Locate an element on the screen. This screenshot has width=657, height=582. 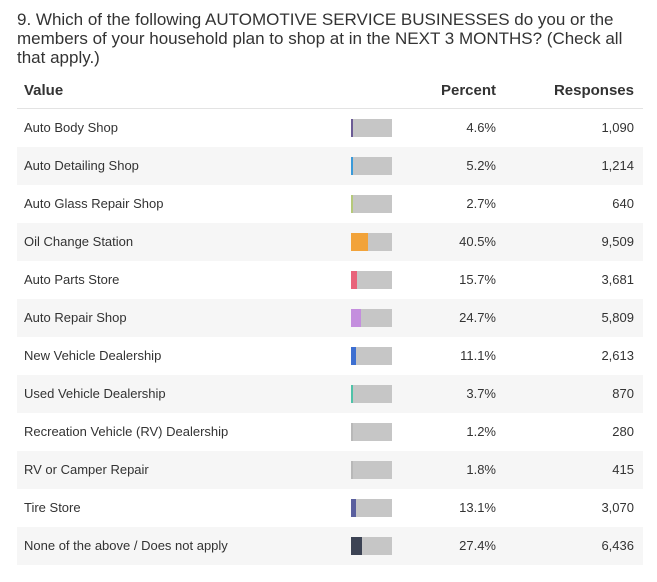
row-percent: 3.7% is located at coordinates (481, 393).